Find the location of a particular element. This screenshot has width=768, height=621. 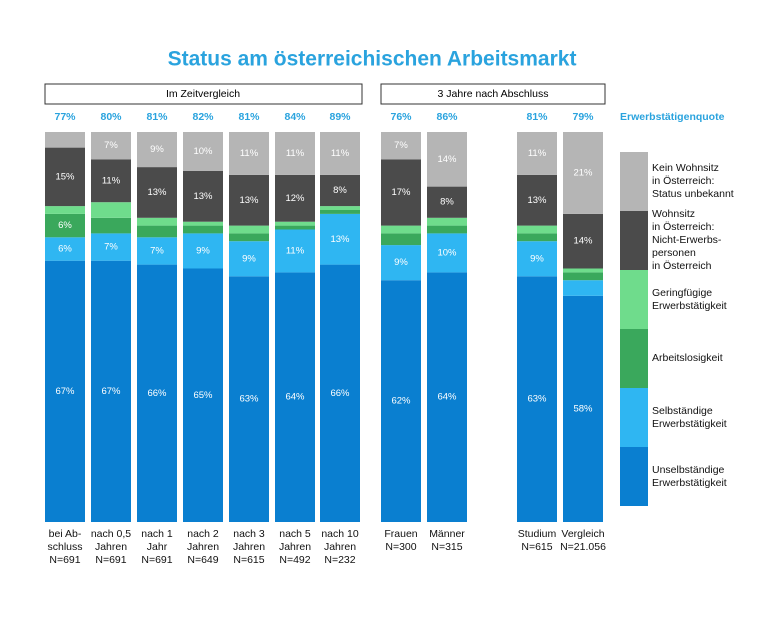

value-label: 12% is located at coordinates (295, 198).